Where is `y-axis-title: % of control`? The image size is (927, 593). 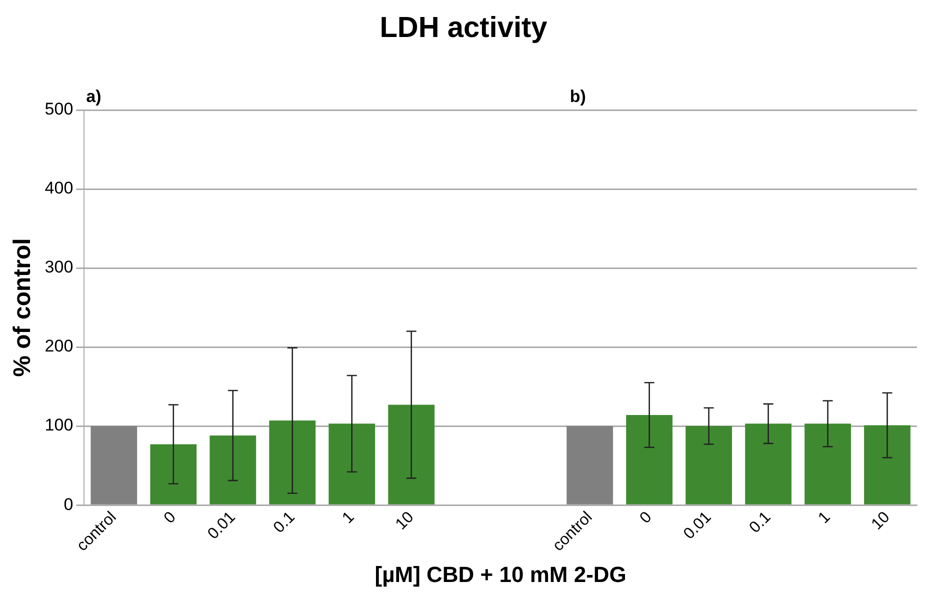 y-axis-title: % of control is located at coordinates (22, 307).